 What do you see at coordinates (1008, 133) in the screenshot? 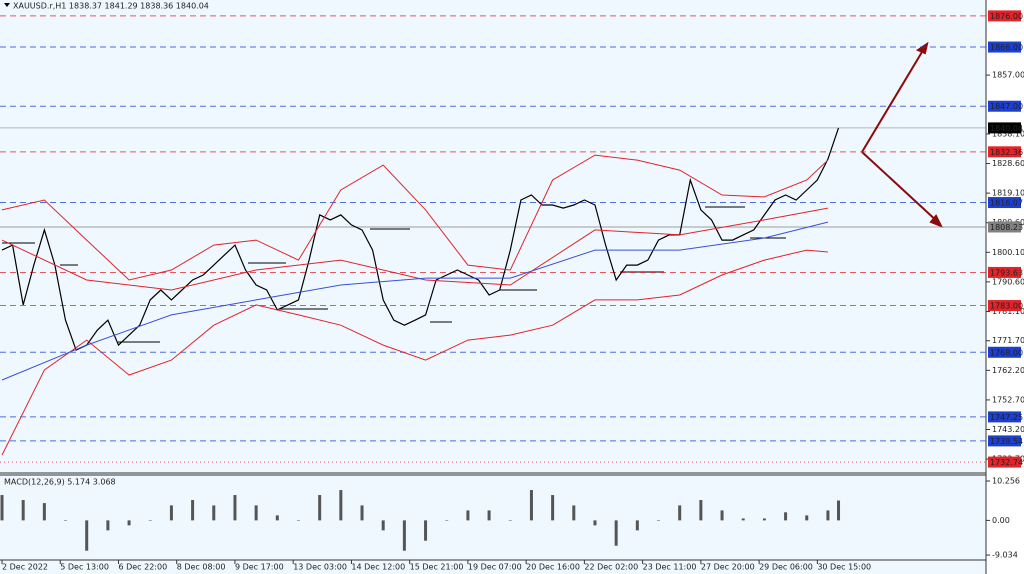
I see `y-tick-label: 1838.10` at bounding box center [1008, 133].